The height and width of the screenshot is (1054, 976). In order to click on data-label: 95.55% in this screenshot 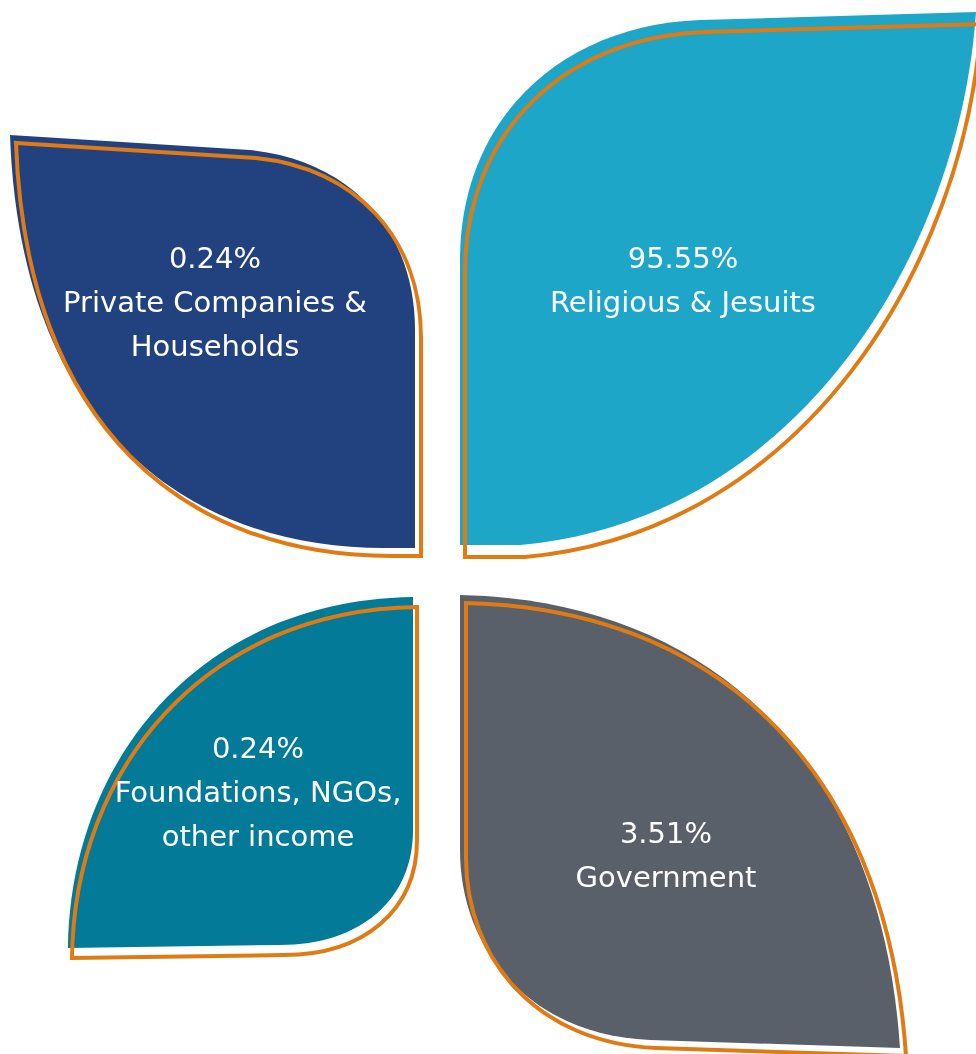, I will do `click(683, 258)`.